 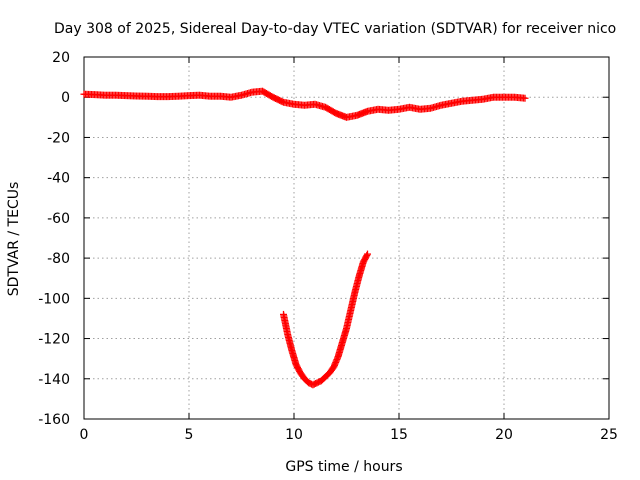 What do you see at coordinates (54, 299) in the screenshot?
I see `y-tick-label: -100` at bounding box center [54, 299].